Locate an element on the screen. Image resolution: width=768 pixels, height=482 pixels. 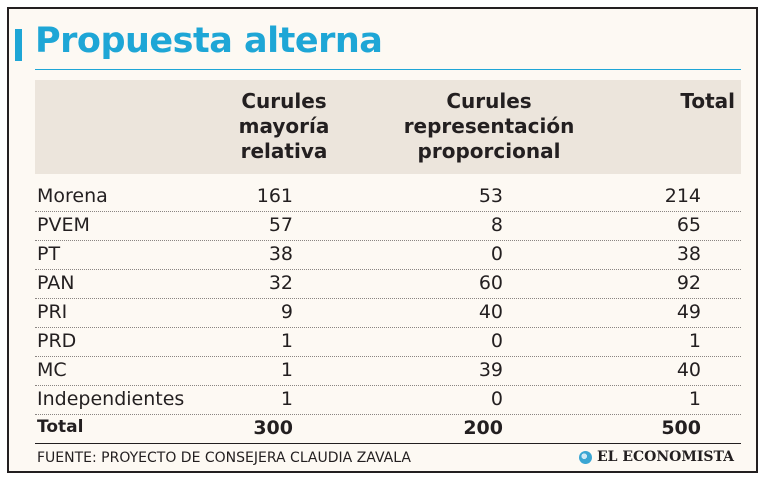
row-label: PAN is located at coordinates (56, 283).